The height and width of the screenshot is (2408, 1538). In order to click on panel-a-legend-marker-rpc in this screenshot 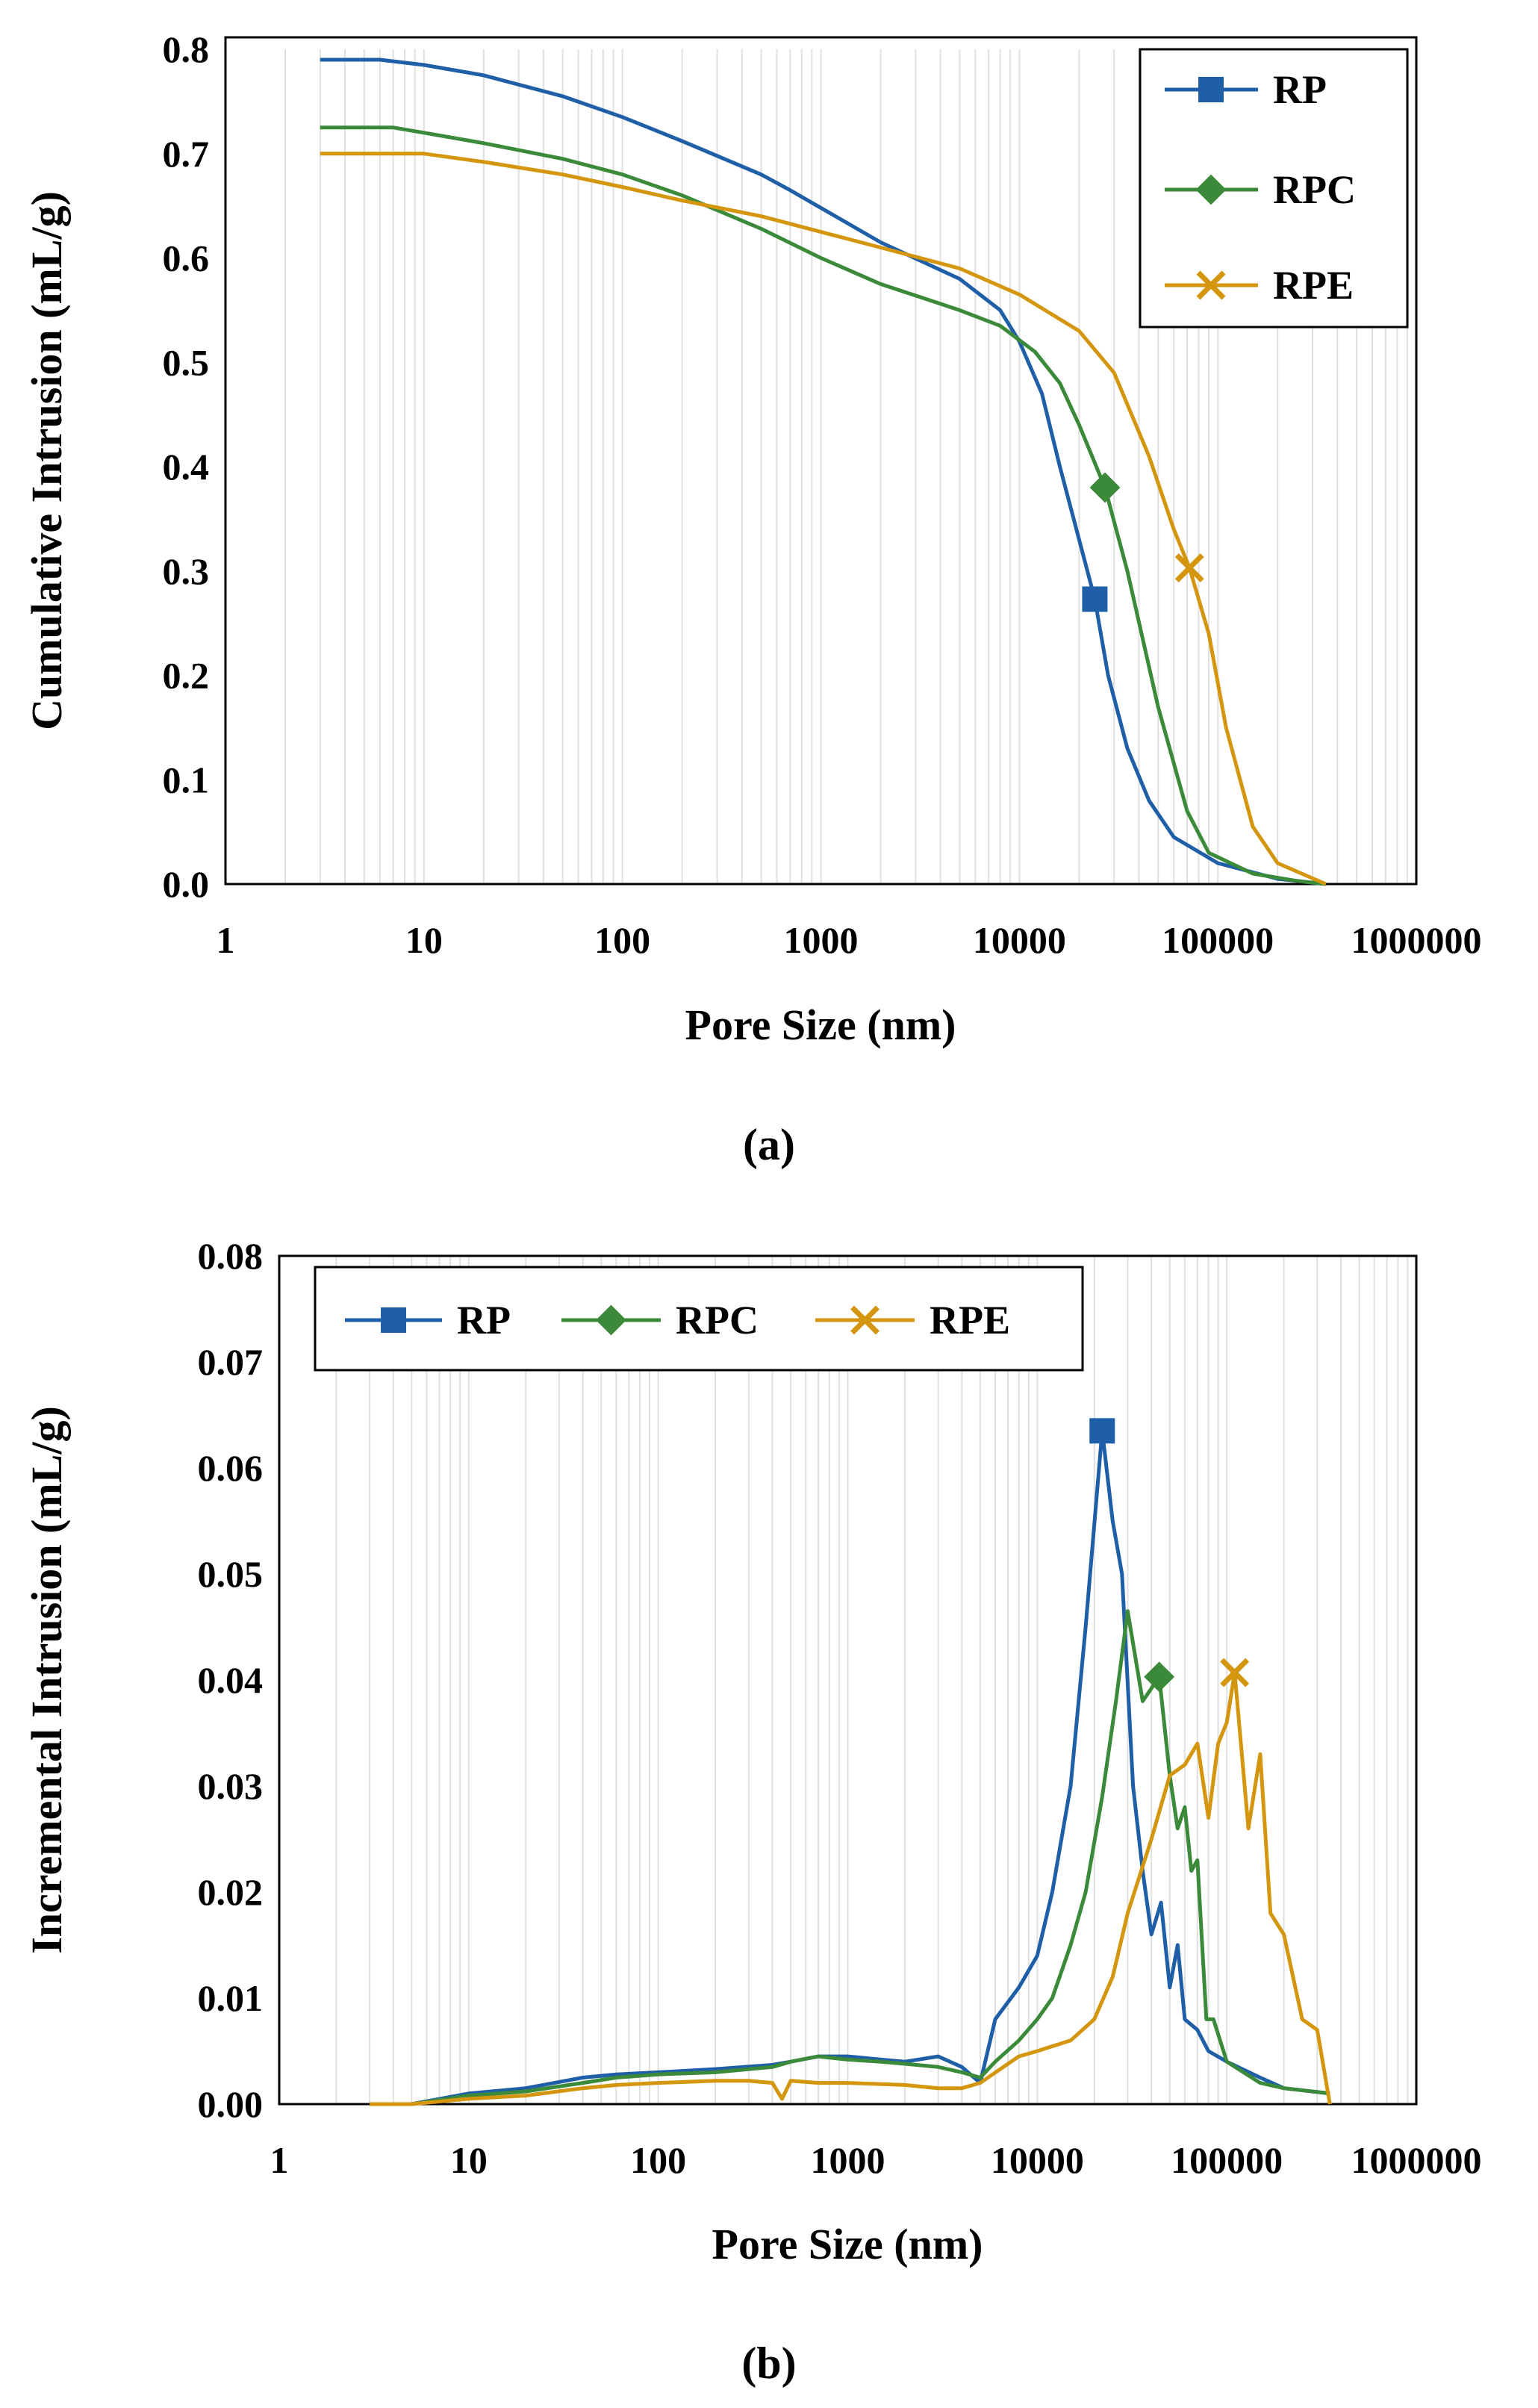, I will do `click(1211, 189)`.